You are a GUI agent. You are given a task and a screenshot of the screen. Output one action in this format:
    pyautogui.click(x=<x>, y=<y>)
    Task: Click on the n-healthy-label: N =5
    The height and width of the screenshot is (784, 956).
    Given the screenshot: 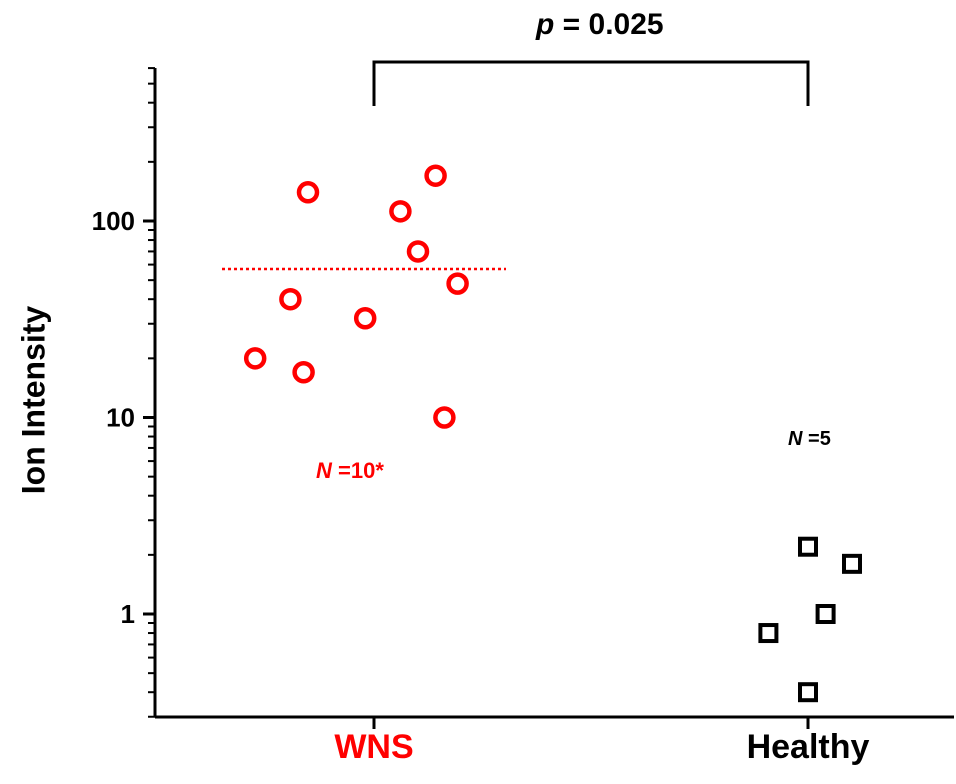 What is the action you would take?
    pyautogui.click(x=809, y=439)
    